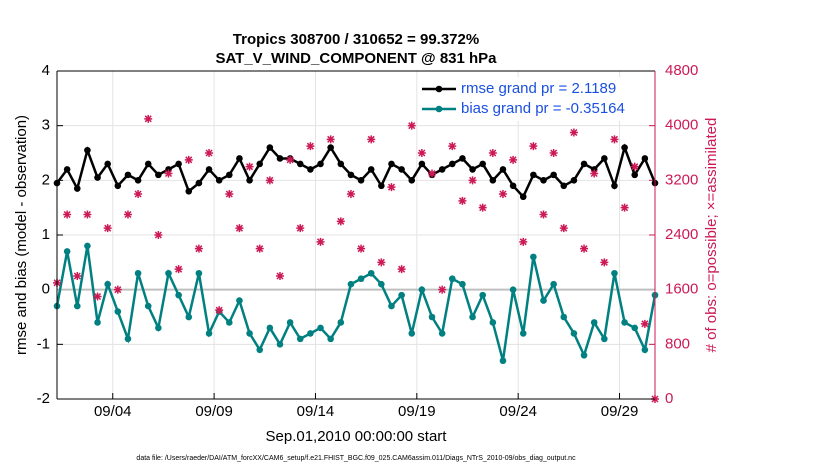  Describe the element at coordinates (46, 125) in the screenshot. I see `y-tick-label: 3` at that location.